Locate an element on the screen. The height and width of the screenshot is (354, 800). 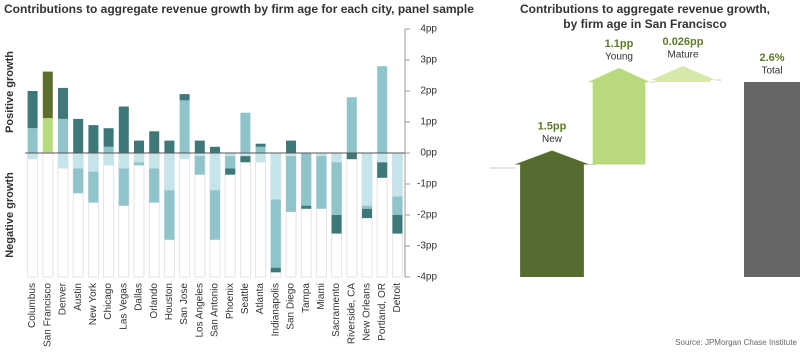
x-tick-label: Los Angeles is located at coordinates (199, 310).